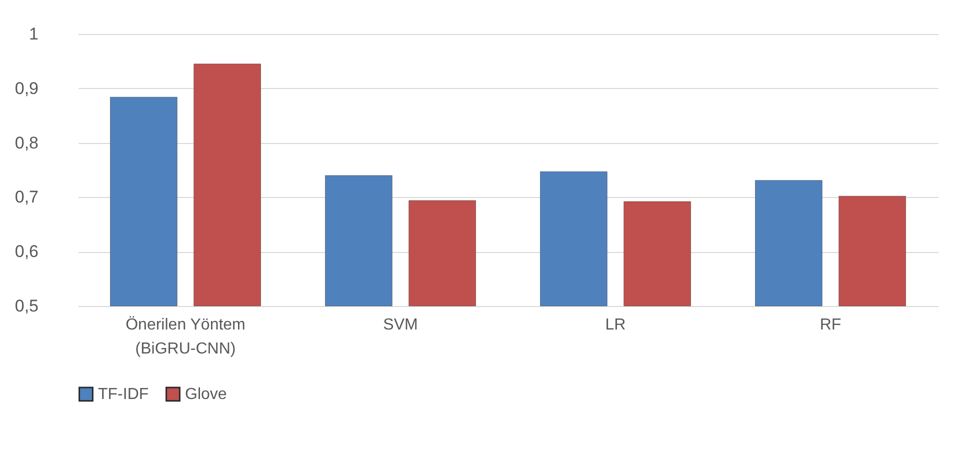 Image resolution: width=956 pixels, height=455 pixels. What do you see at coordinates (26, 252) in the screenshot?
I see `y-tick-label: 0,6` at bounding box center [26, 252].